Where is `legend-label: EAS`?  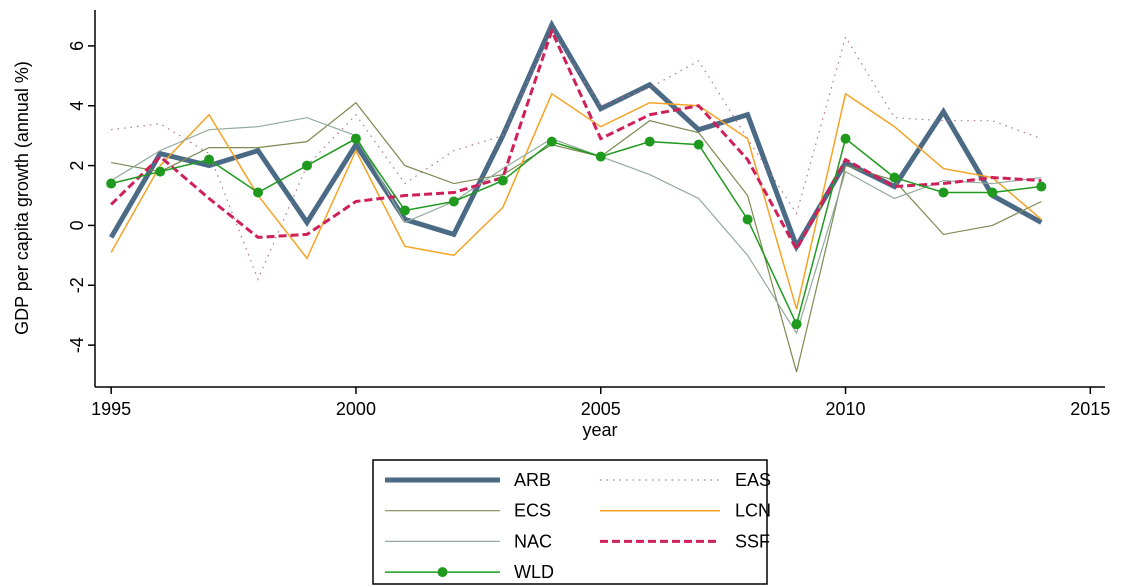
legend-label: EAS is located at coordinates (753, 480).